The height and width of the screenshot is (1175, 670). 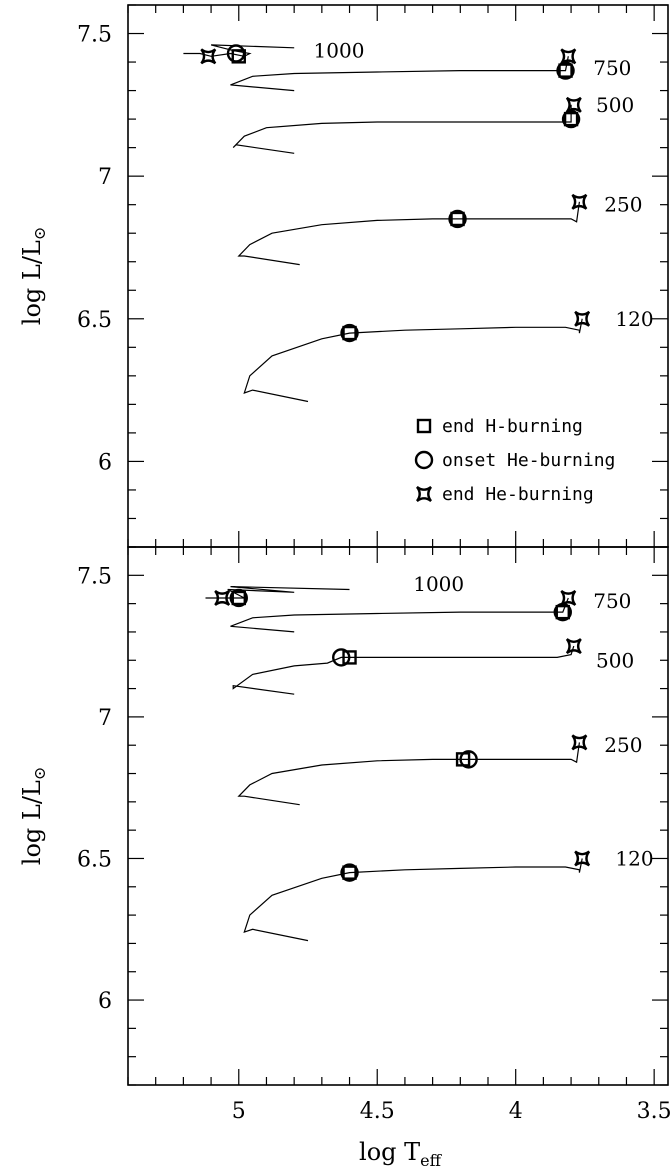 I want to click on legend-entry-label: end H-burning, so click(x=512, y=426).